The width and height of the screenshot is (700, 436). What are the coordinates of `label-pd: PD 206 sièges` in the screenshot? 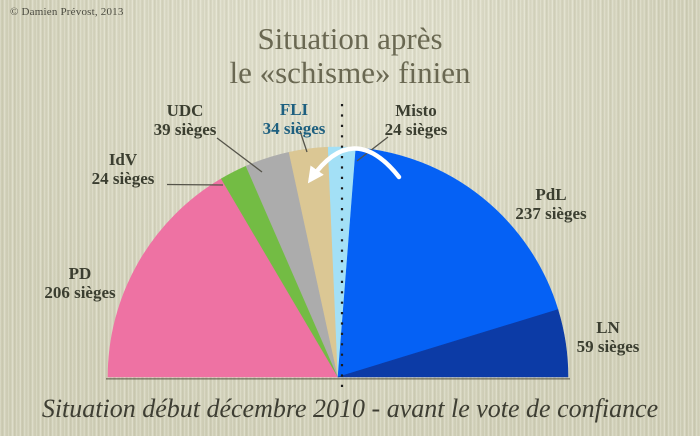 It's located at (80, 283).